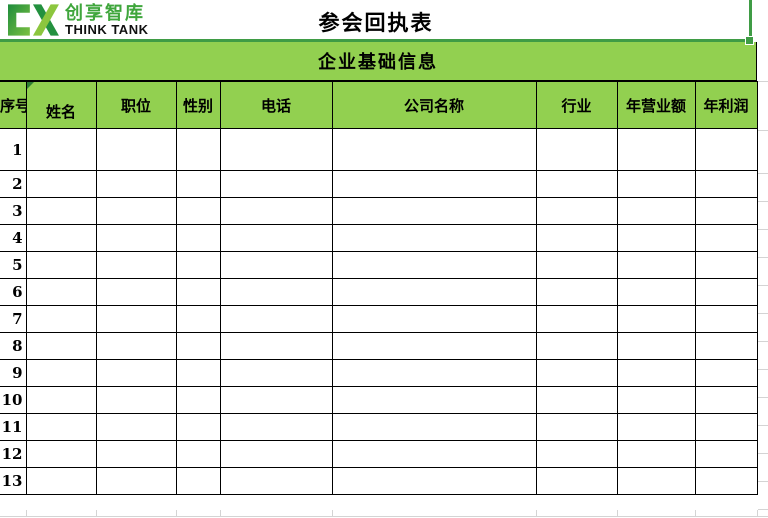 This screenshot has height=518, width=768. I want to click on cell-r12-gongsi, so click(434, 454).